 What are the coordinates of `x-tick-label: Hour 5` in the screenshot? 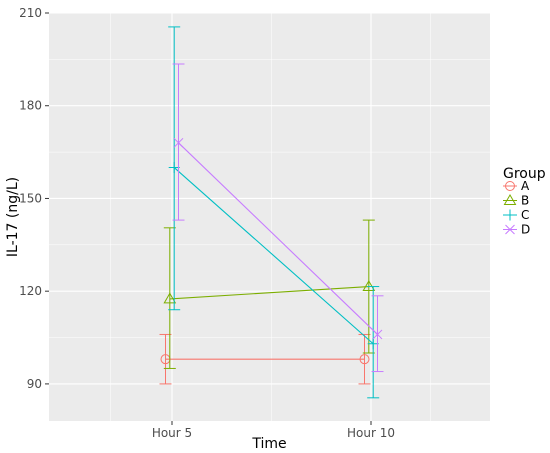 It's located at (172, 433).